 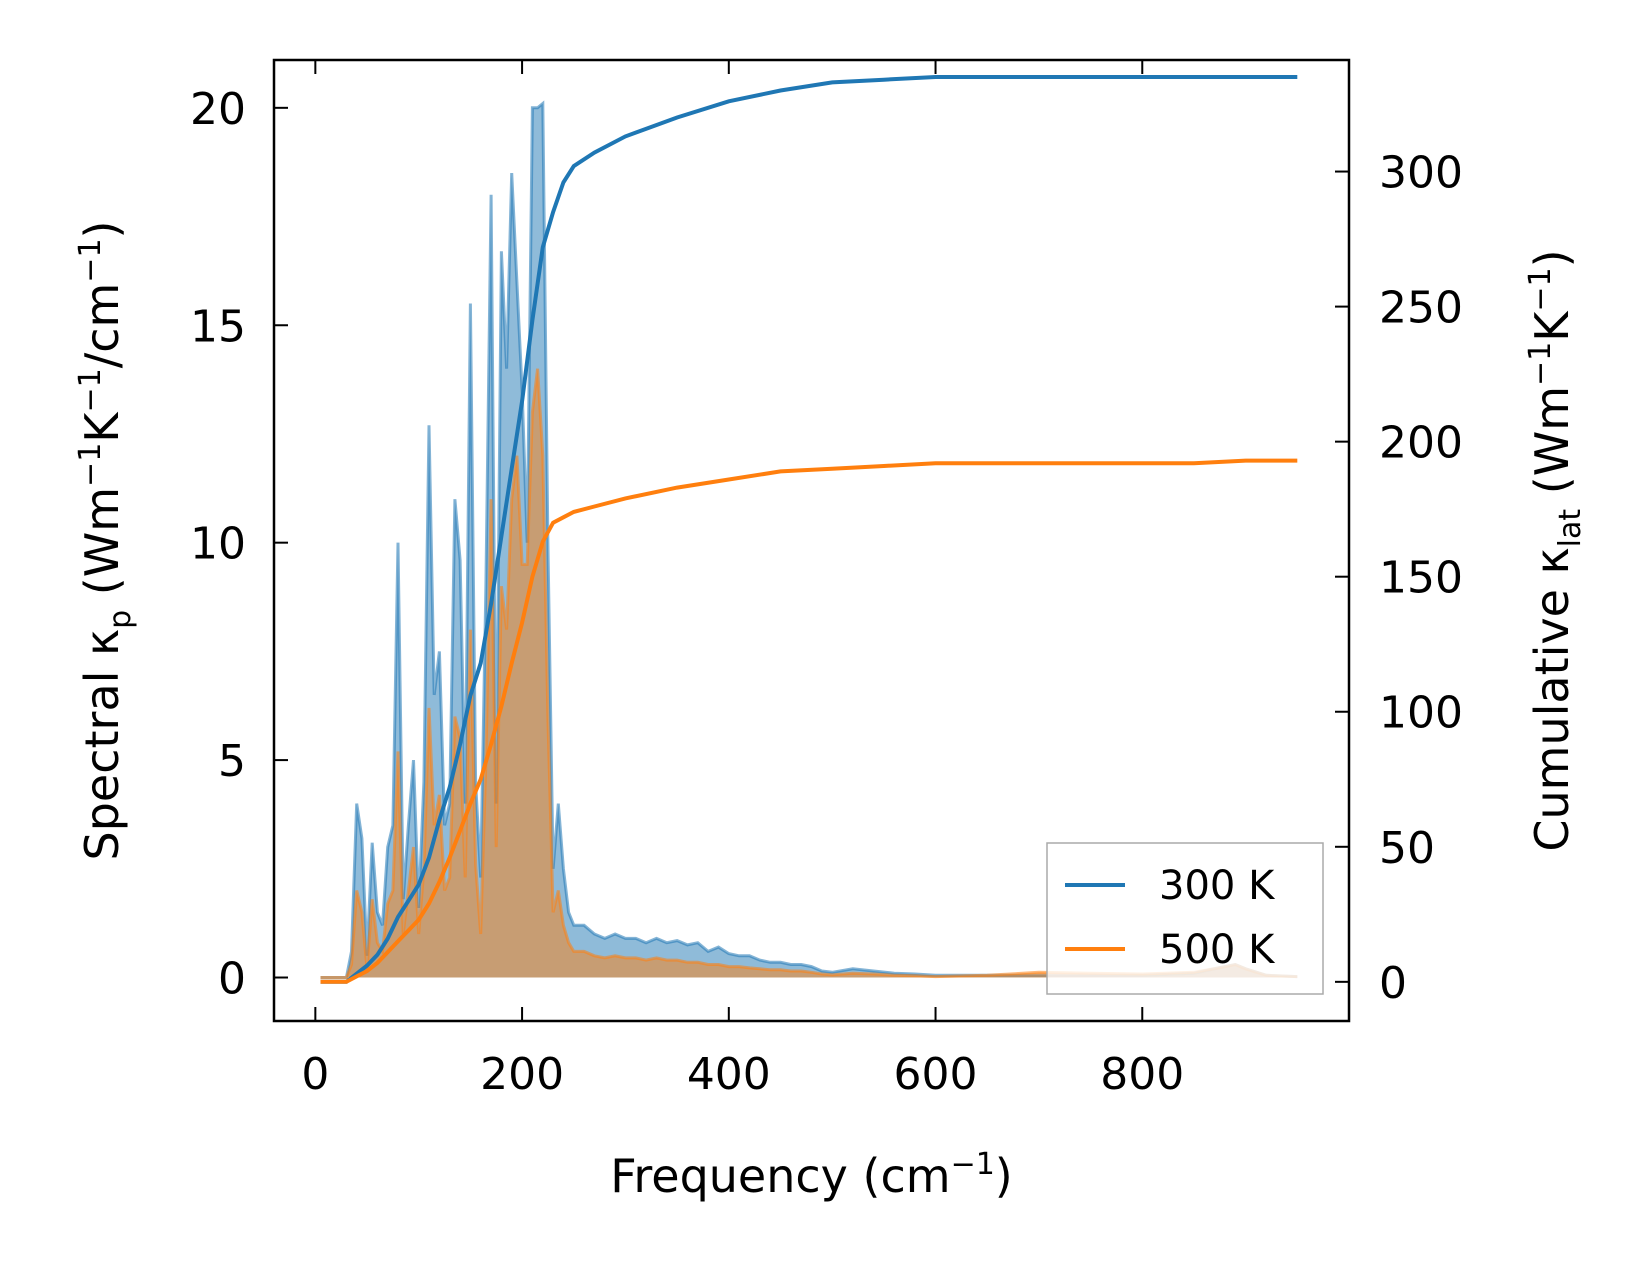 I want to click on legend: 300 K 500 K, so click(x=1185, y=918).